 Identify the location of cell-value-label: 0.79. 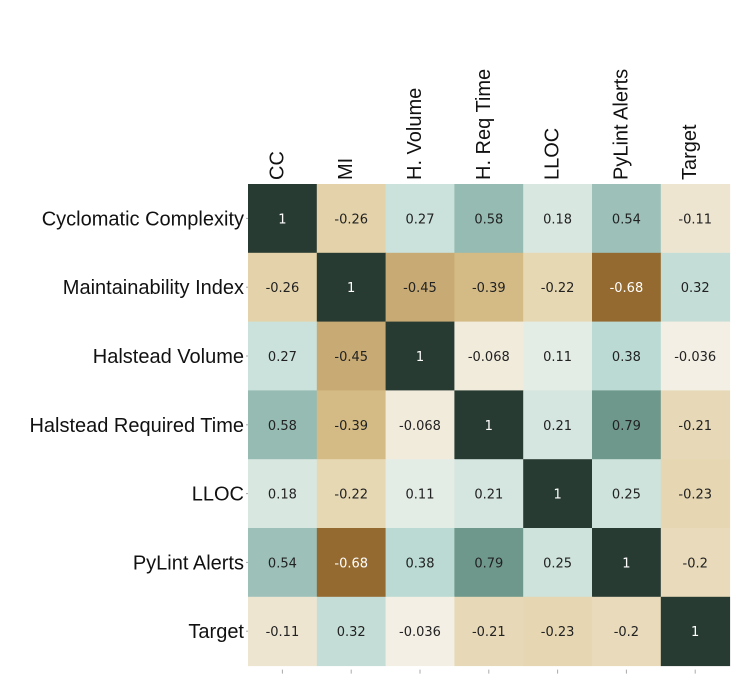
(626, 426).